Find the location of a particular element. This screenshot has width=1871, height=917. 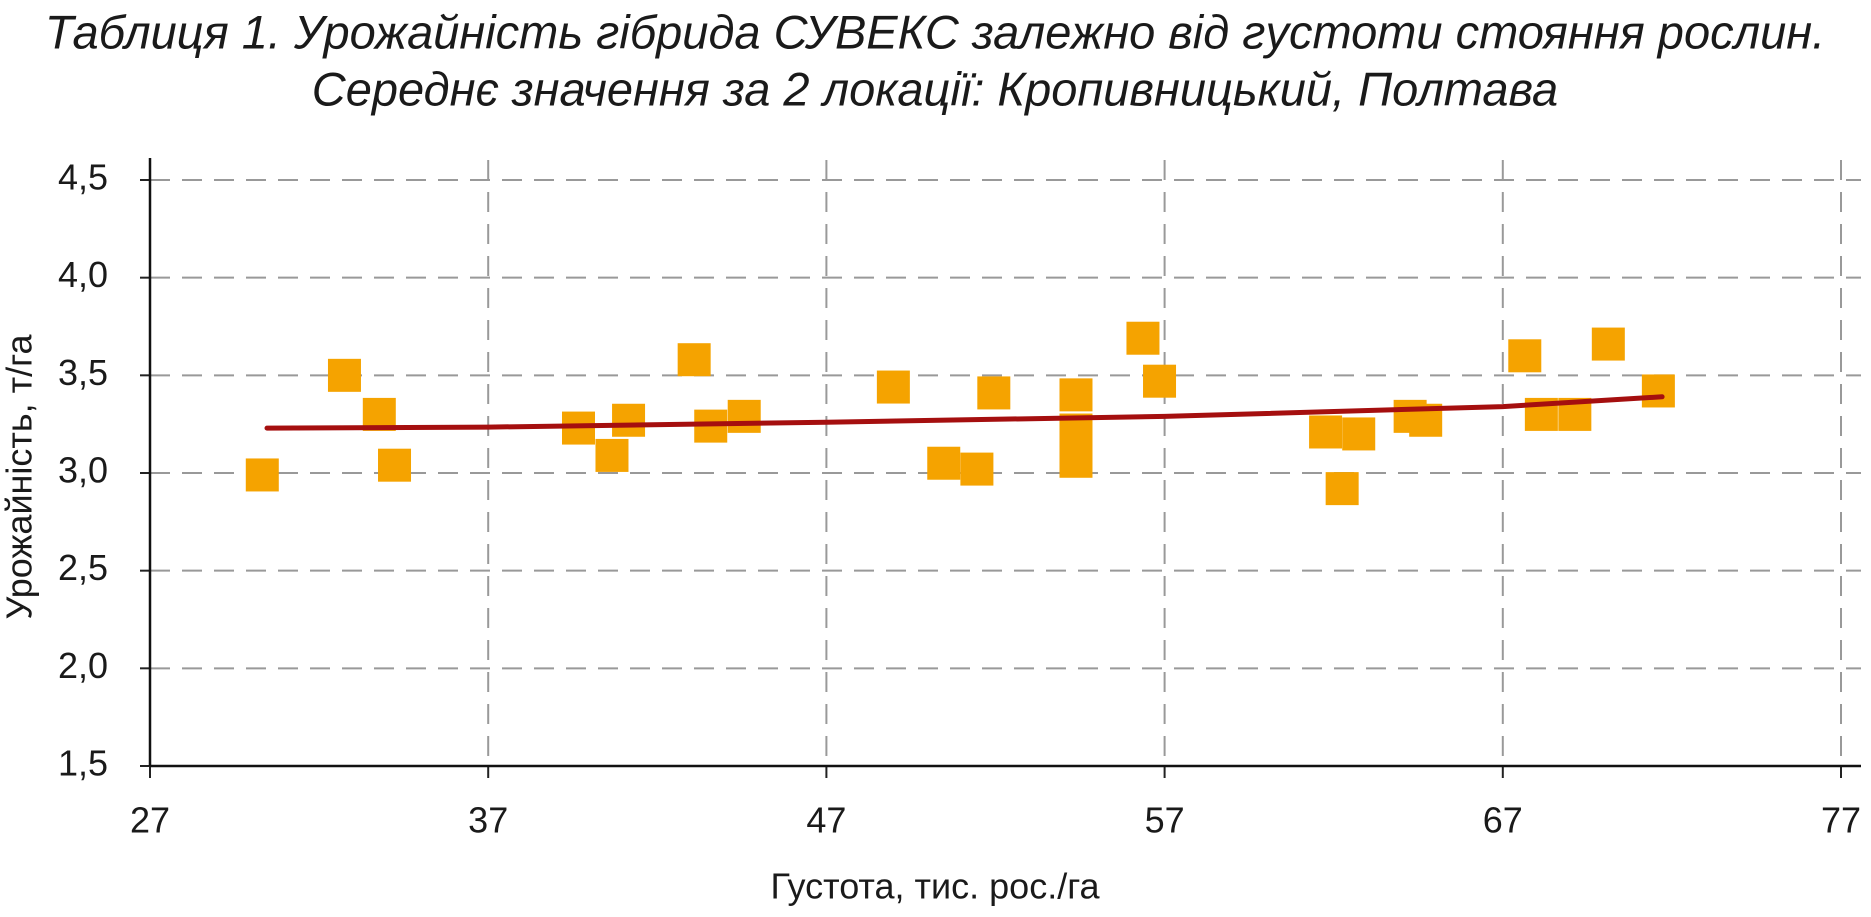

y-tick-label: 2,5 is located at coordinates (83, 567).